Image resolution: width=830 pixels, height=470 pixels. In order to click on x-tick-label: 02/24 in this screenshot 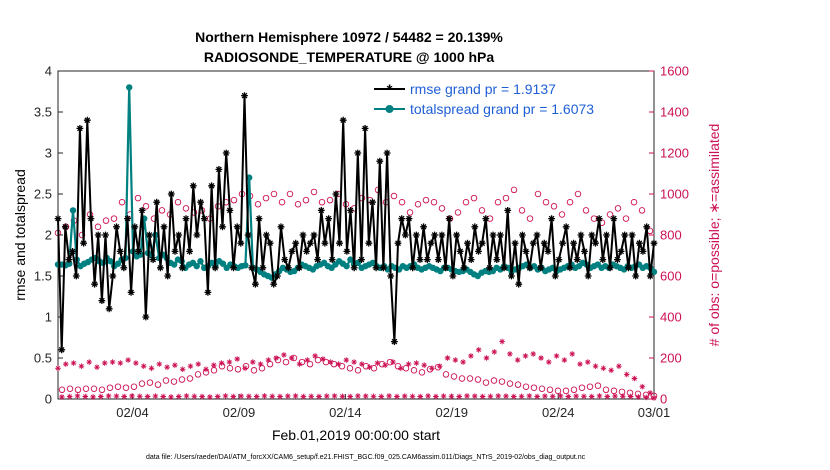, I will do `click(558, 412)`.